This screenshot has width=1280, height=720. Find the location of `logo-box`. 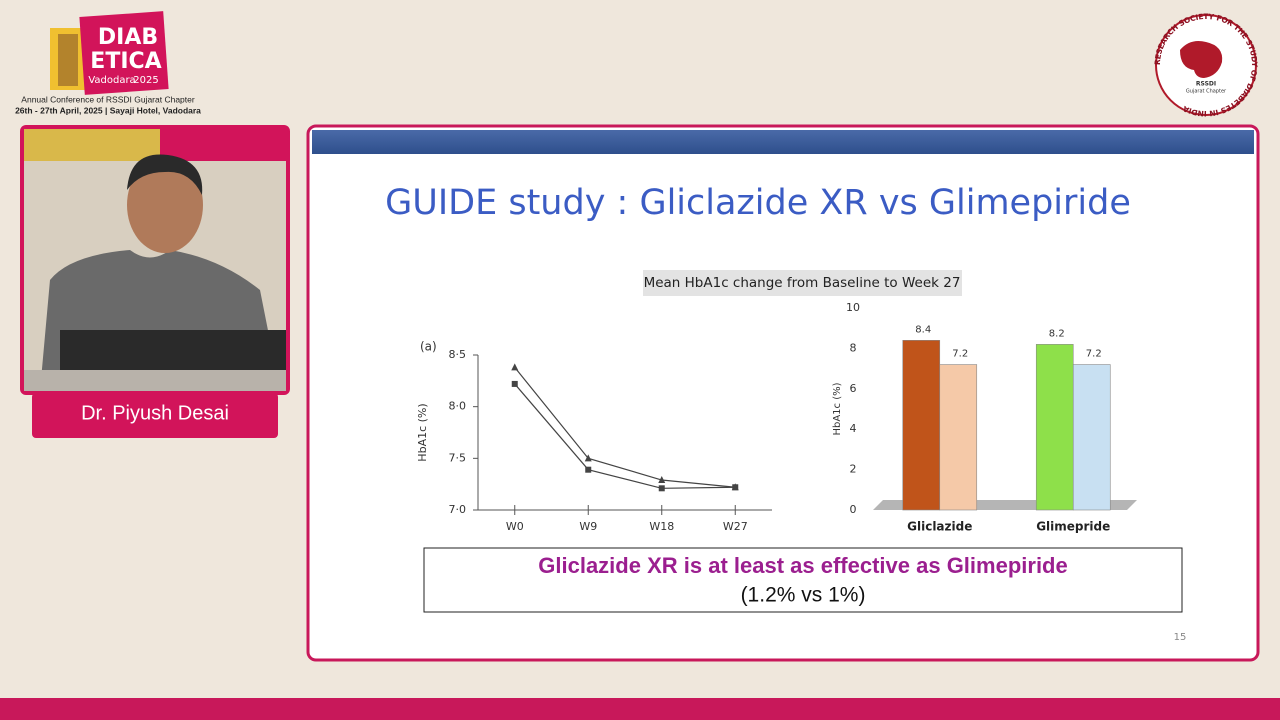

logo-box is located at coordinates (124, 53).